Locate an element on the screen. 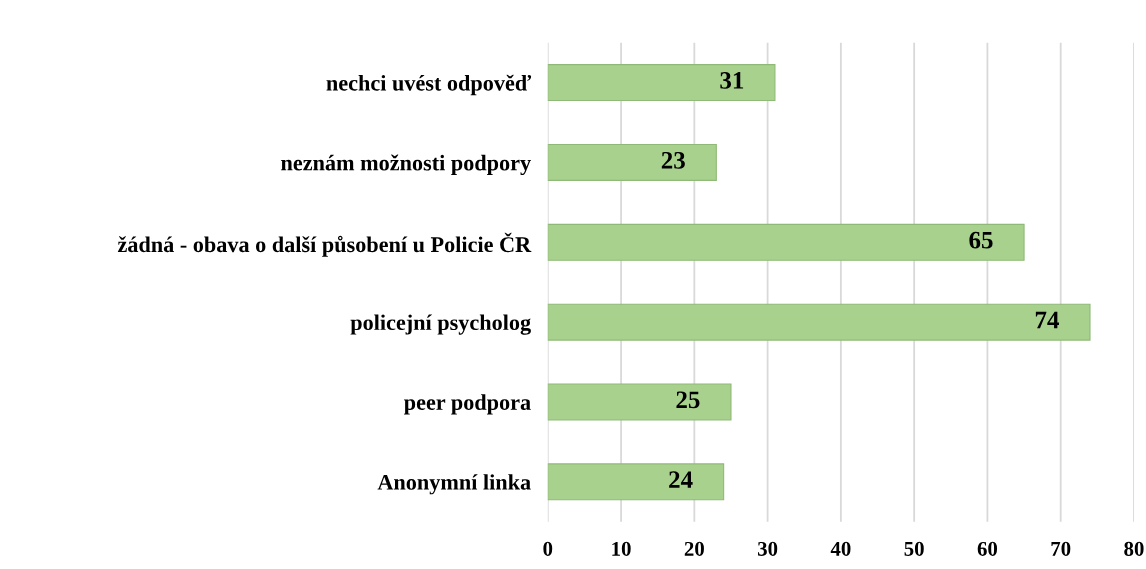 The width and height of the screenshot is (1146, 569). y-tick-label: peer podpora is located at coordinates (467, 404).